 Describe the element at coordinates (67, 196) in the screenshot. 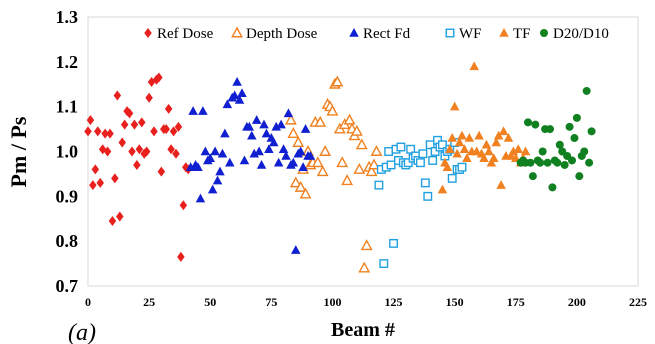

I see `y-tick-label: 0.9` at that location.